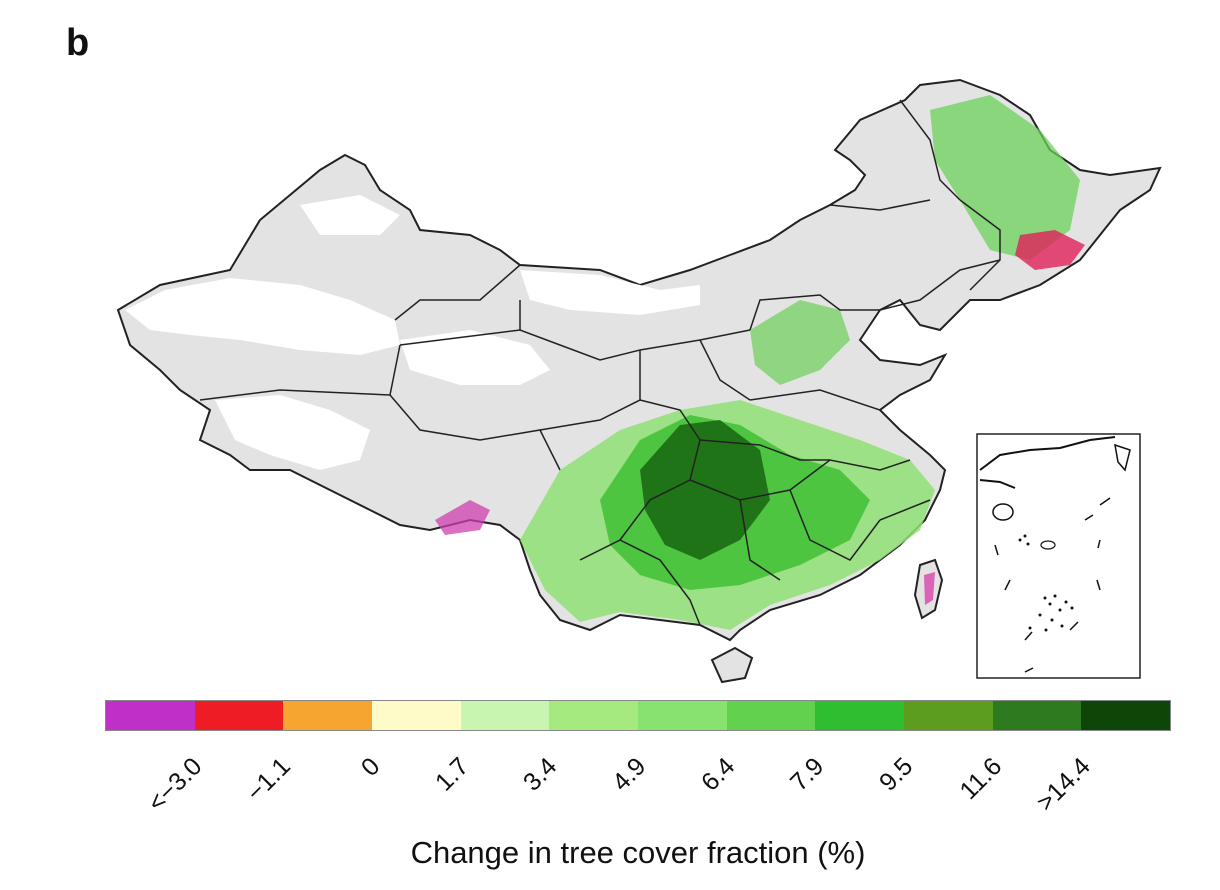 The width and height of the screenshot is (1220, 890). Describe the element at coordinates (462, 517) in the screenshot. I see `tibet-loss` at that location.